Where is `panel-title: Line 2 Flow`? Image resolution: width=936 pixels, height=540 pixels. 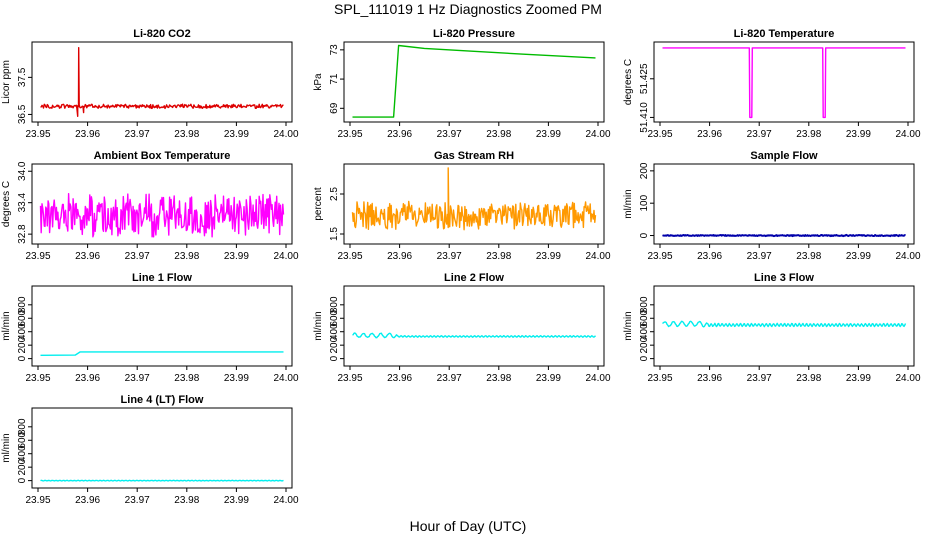
panel-title: Line 2 Flow is located at coordinates (474, 278).